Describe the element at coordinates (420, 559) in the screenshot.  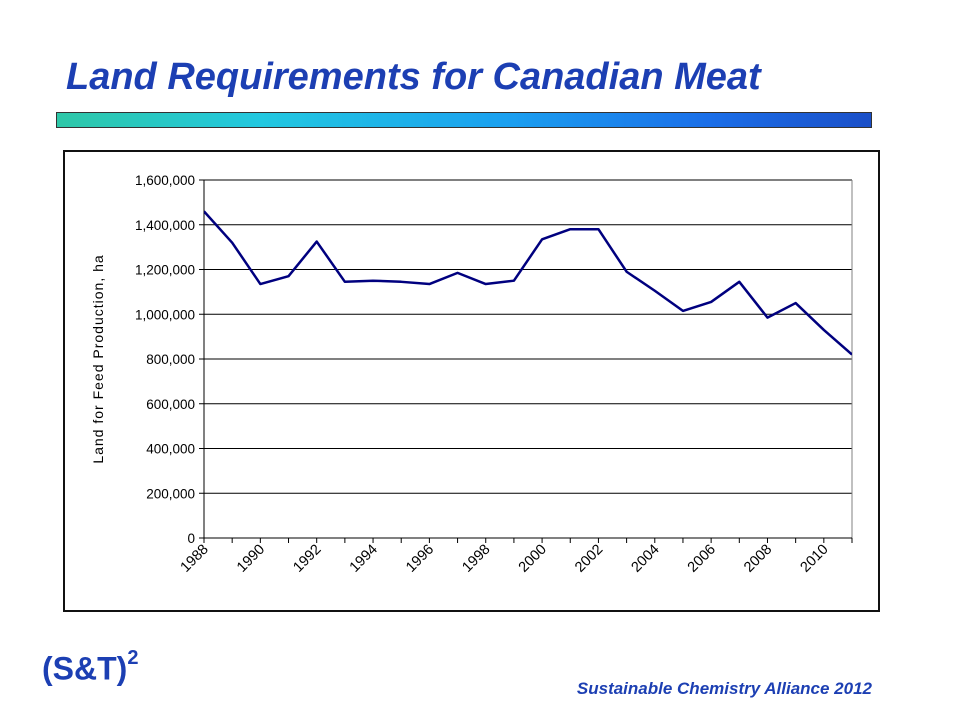
I see `x-tick-label: 1996` at that location.